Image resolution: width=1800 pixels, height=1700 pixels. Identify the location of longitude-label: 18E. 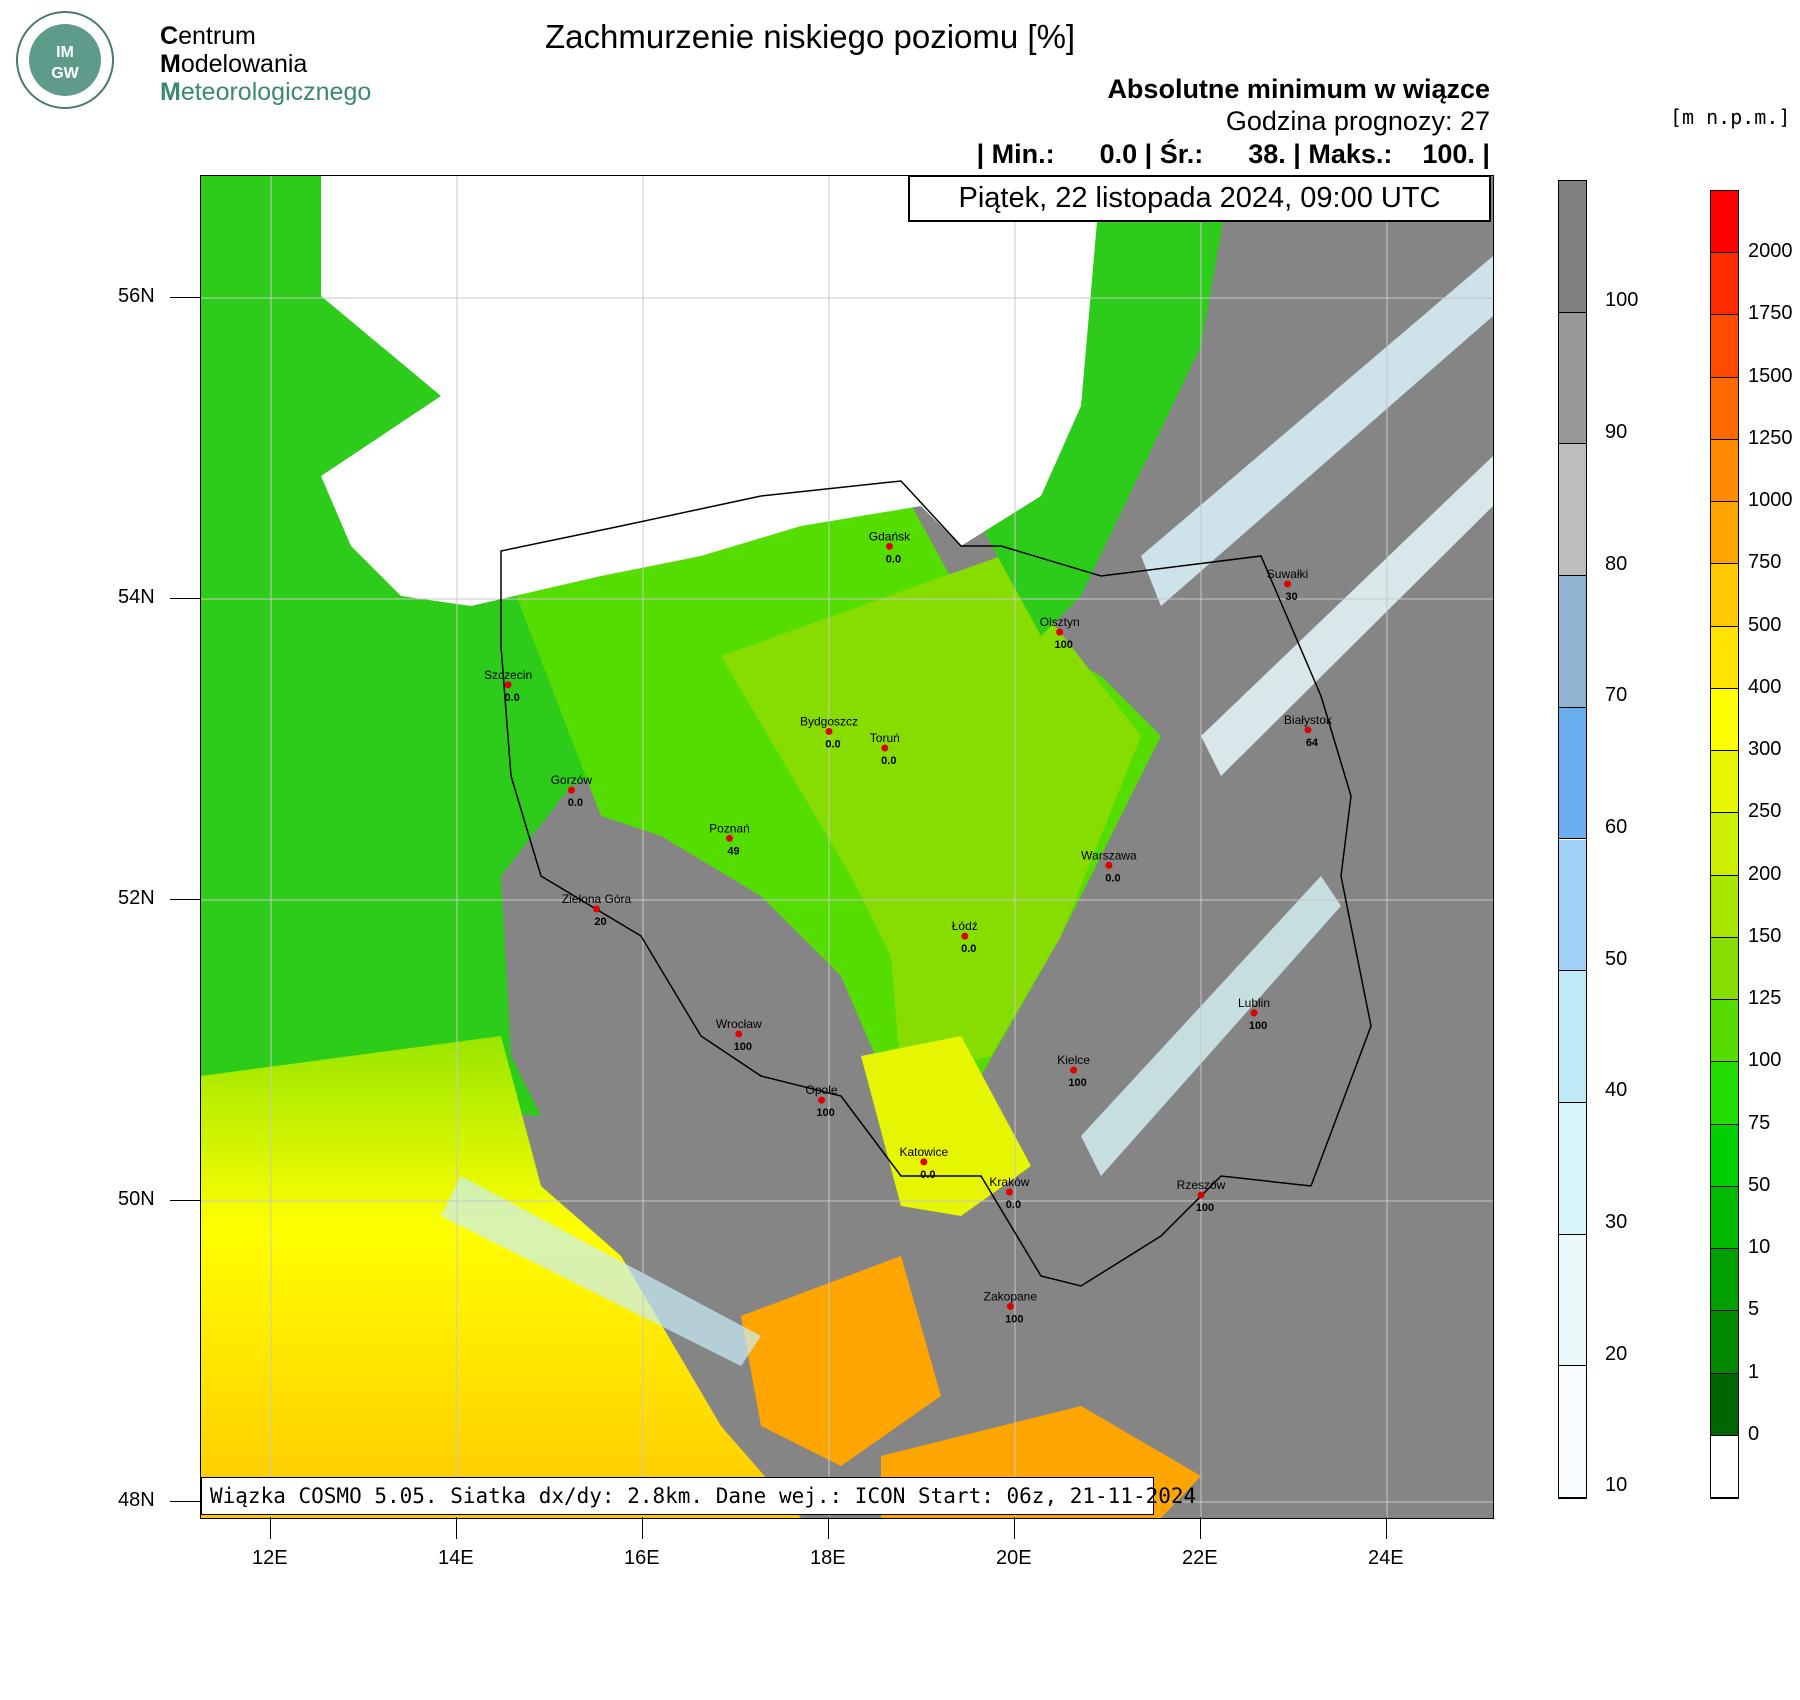
(828, 1558).